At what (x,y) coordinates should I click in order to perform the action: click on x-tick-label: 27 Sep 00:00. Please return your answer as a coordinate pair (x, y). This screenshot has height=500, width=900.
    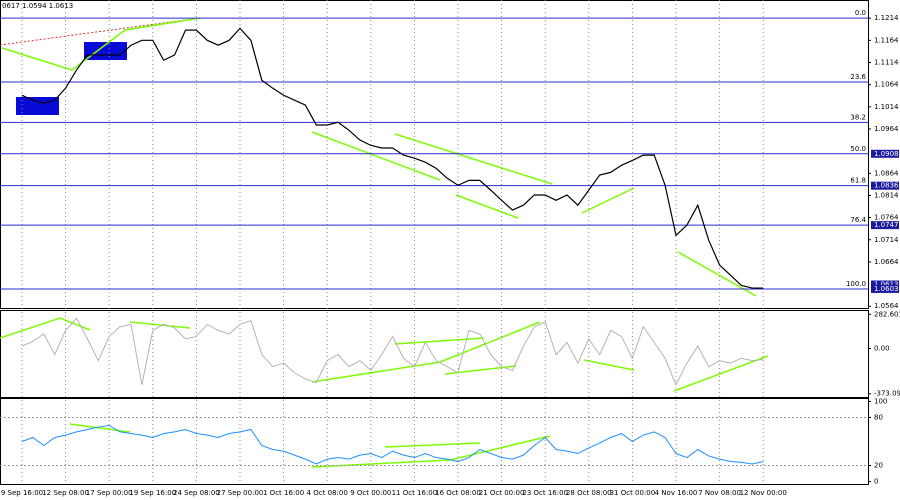
    Looking at the image, I should click on (240, 493).